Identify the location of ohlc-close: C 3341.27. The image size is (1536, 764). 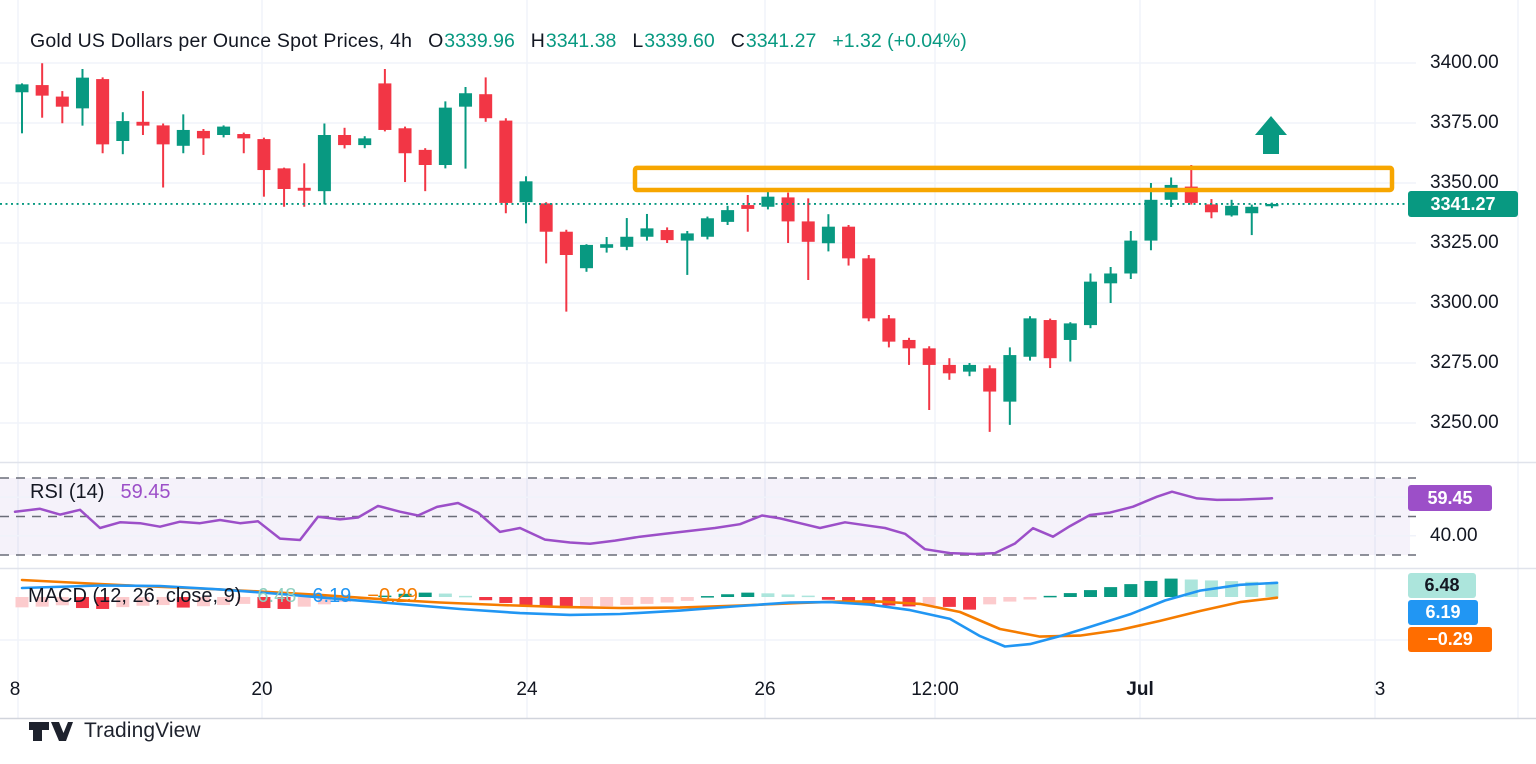
(773, 41).